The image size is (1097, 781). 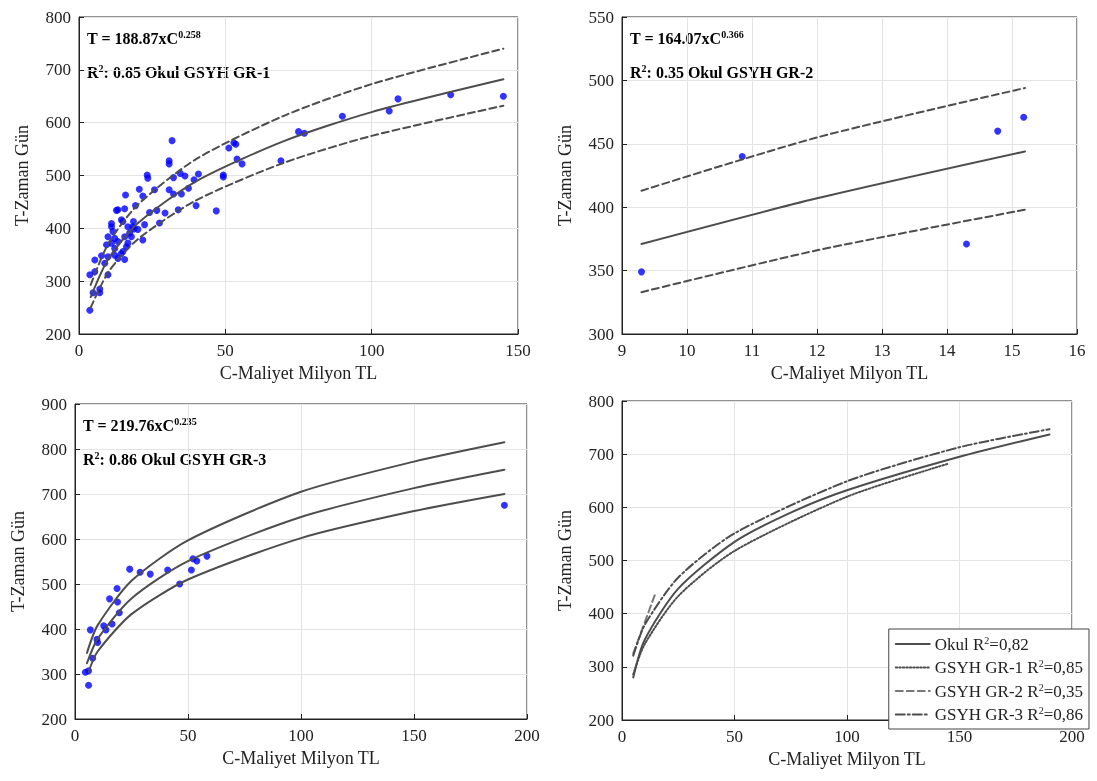 What do you see at coordinates (54, 404) in the screenshot?
I see `y-tick-label: 900` at bounding box center [54, 404].